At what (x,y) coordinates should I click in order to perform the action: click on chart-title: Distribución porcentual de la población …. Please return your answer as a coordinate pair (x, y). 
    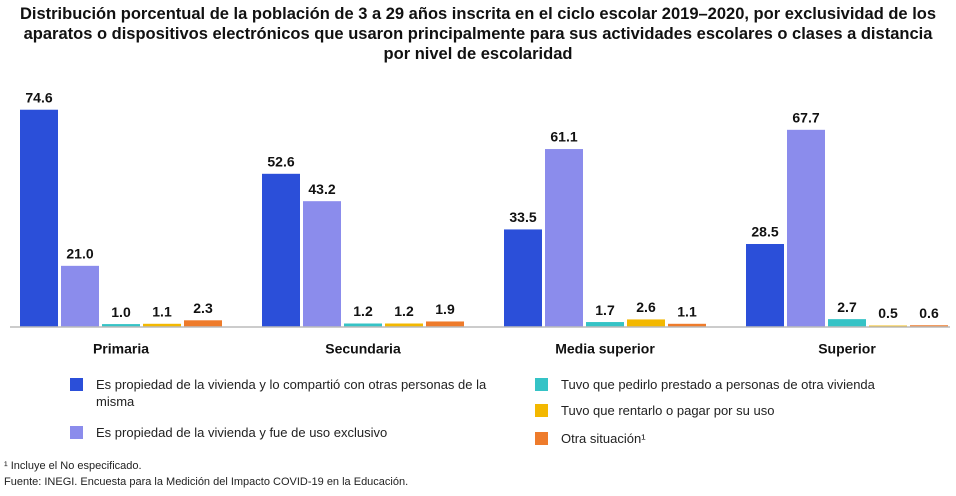
    Looking at the image, I should click on (478, 34).